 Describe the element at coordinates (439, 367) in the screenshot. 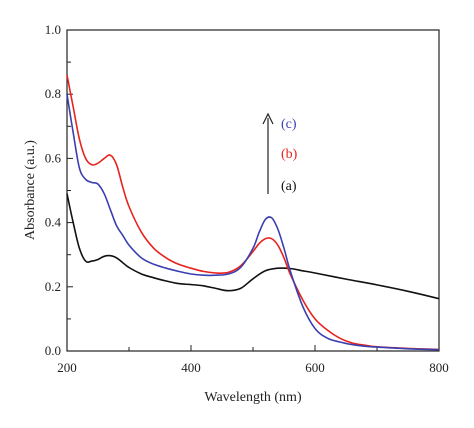

I see `x-tick-label: 800` at that location.